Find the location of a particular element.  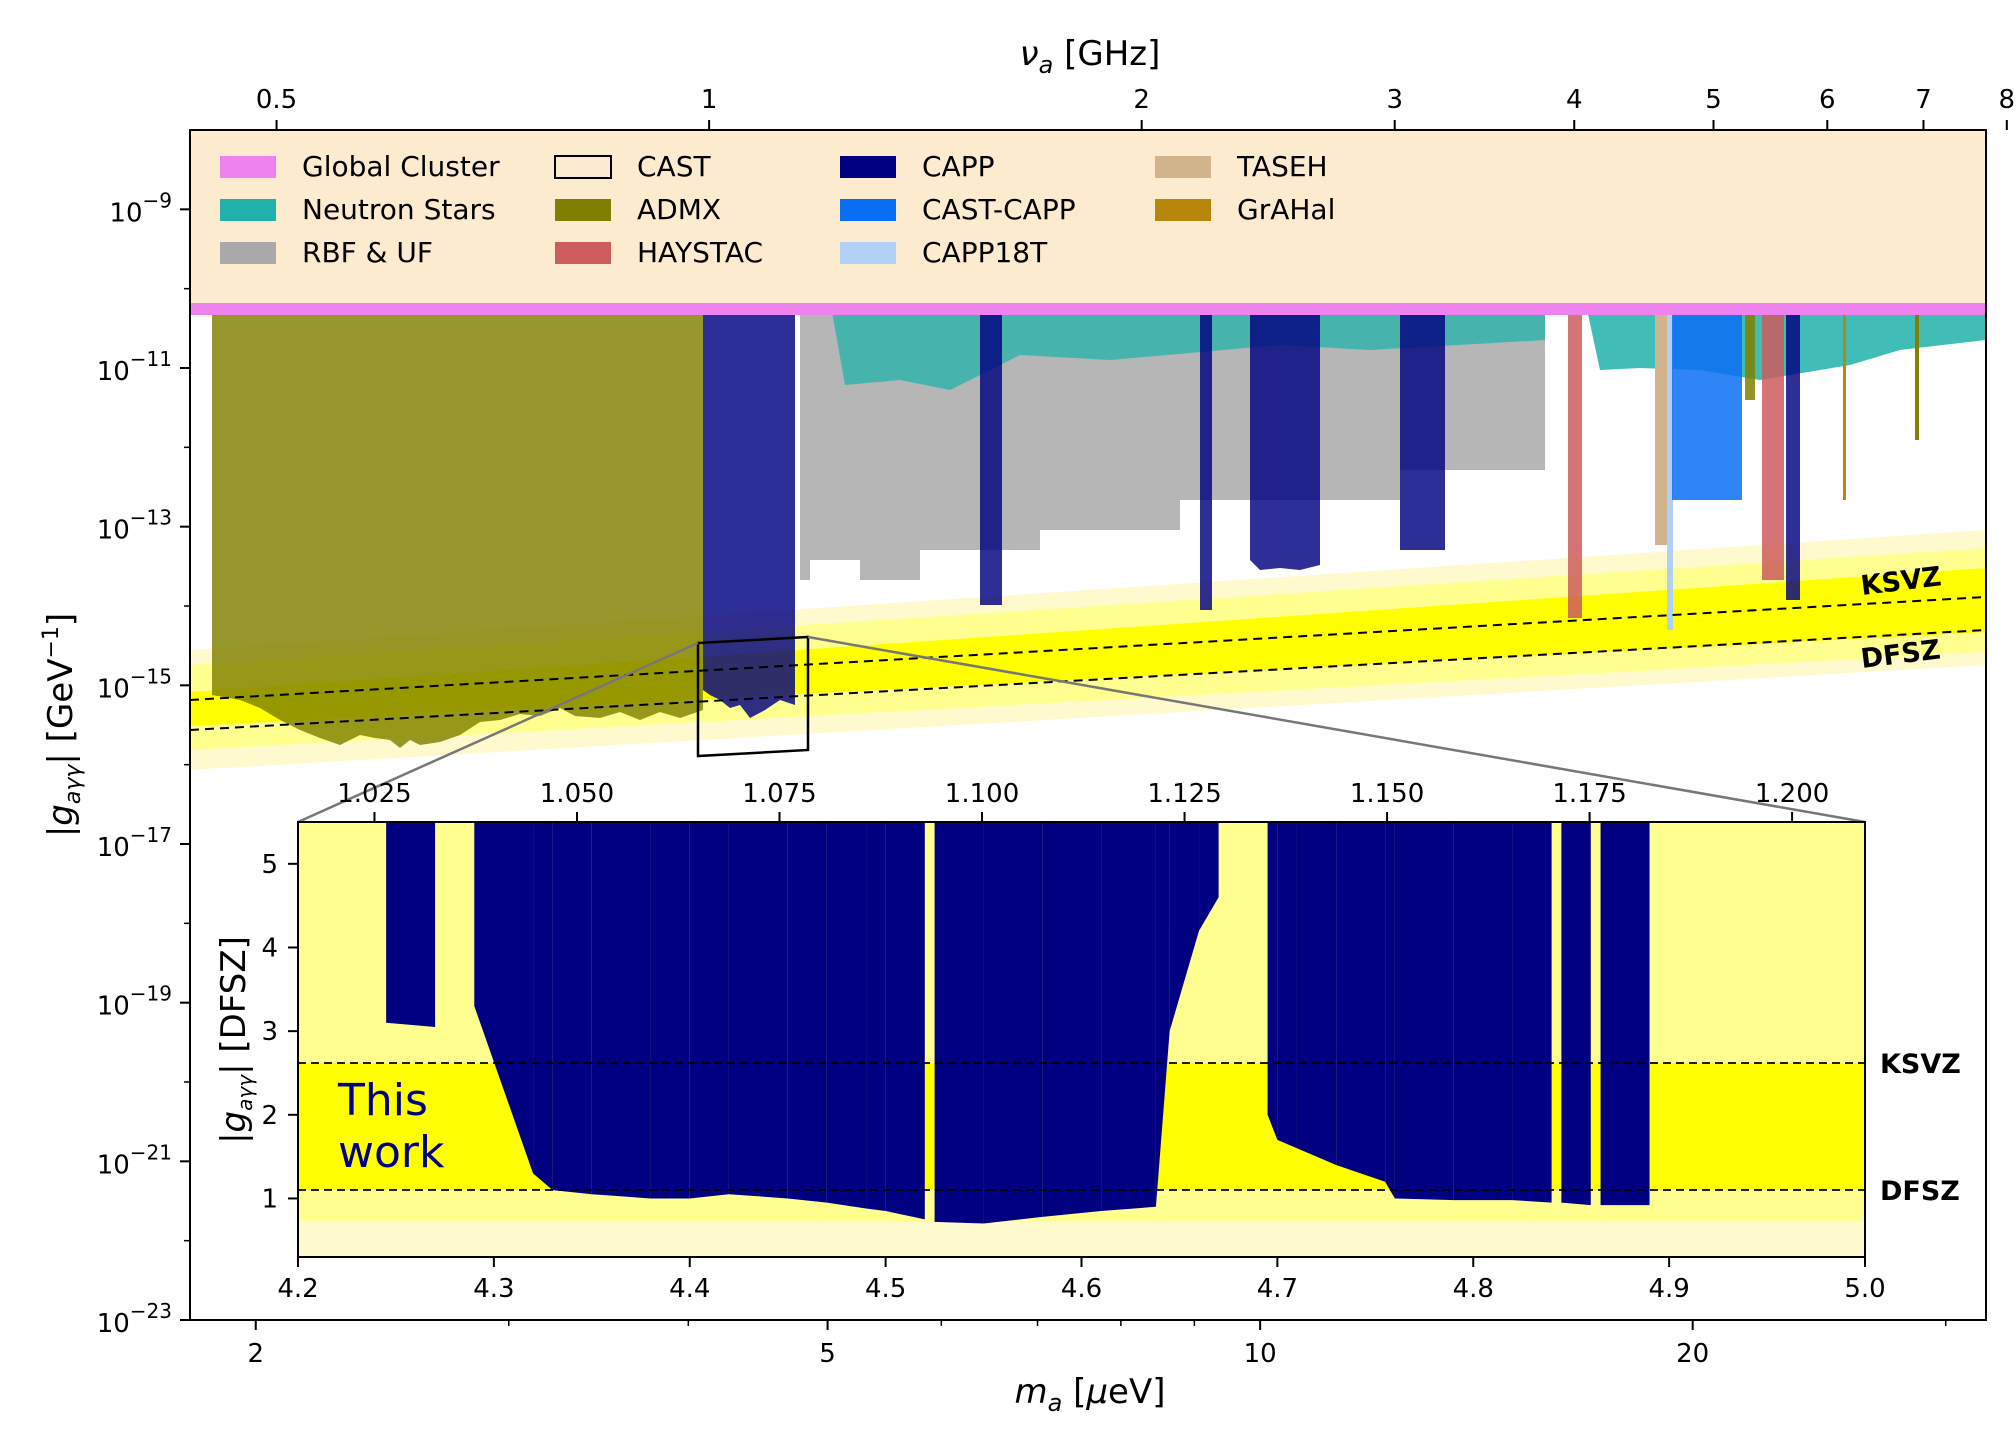

top-tick-label: 6 is located at coordinates (1827, 100).